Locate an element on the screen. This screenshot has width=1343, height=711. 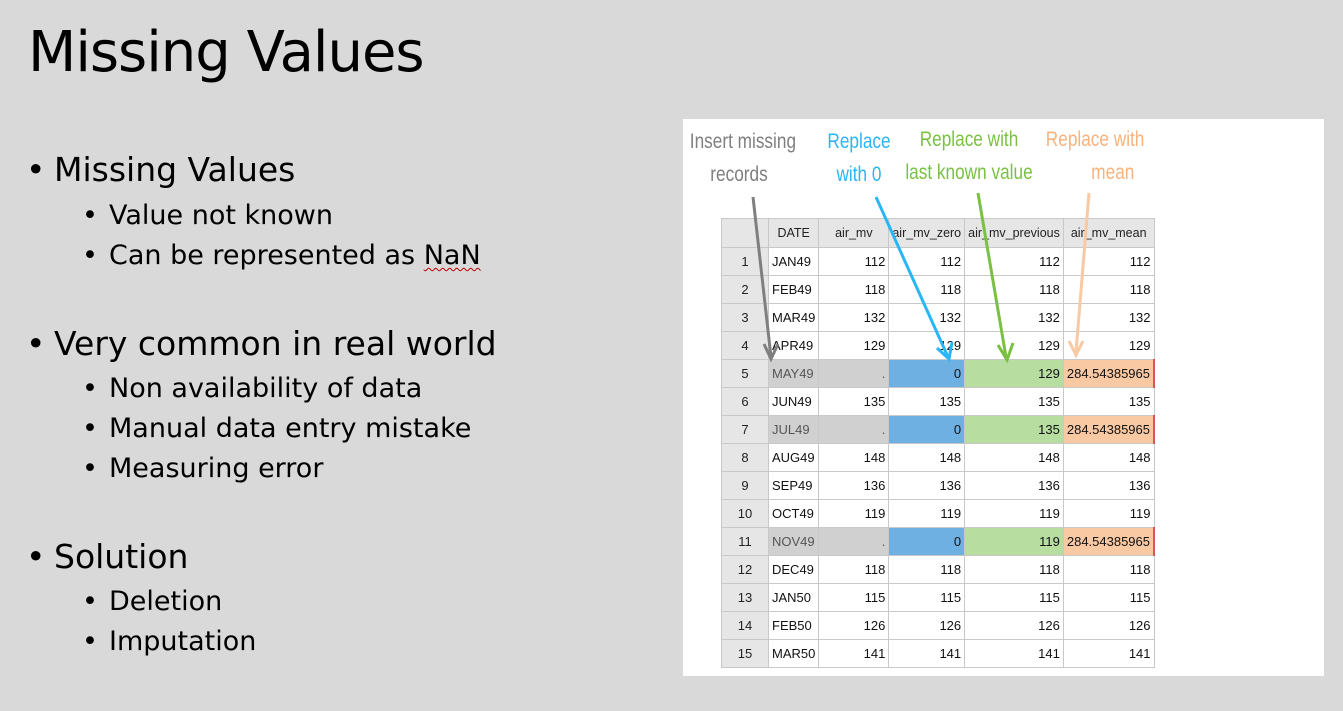
header-air-mv-zero: air_mv_zero is located at coordinates (927, 233).